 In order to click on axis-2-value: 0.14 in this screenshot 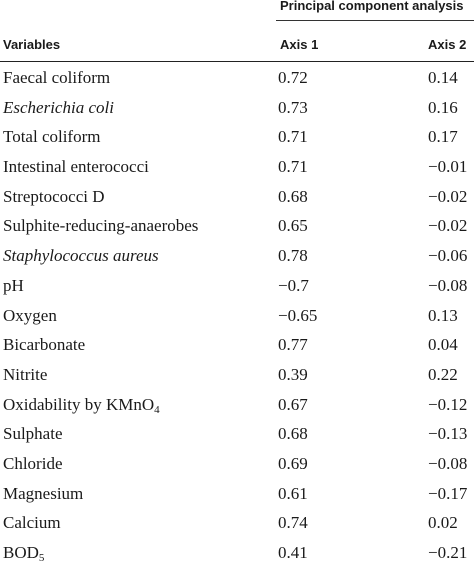, I will do `click(443, 77)`.